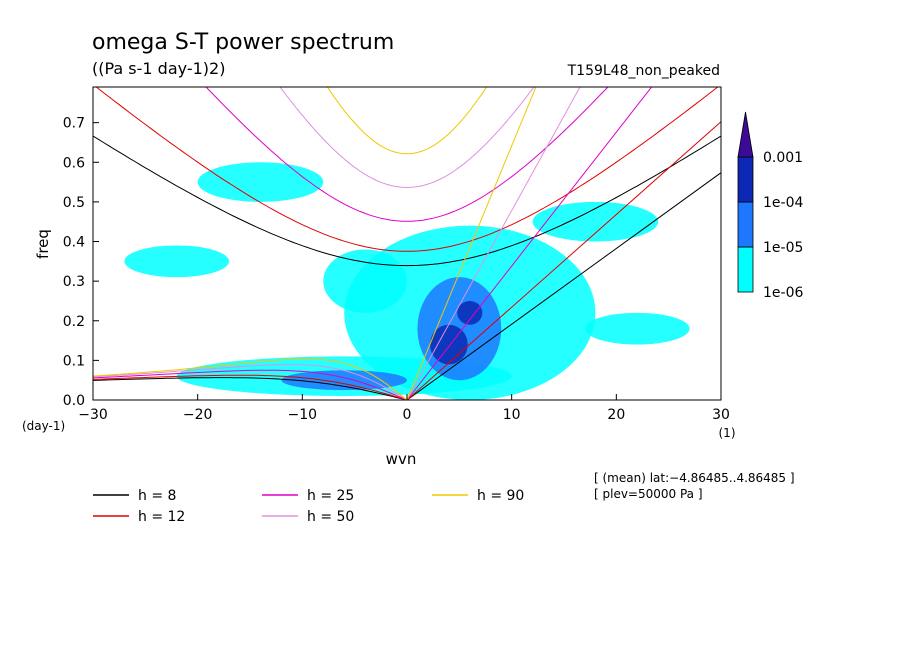 The image size is (904, 654). Describe the element at coordinates (74, 124) in the screenshot. I see `y-tick-label: 0.7` at that location.